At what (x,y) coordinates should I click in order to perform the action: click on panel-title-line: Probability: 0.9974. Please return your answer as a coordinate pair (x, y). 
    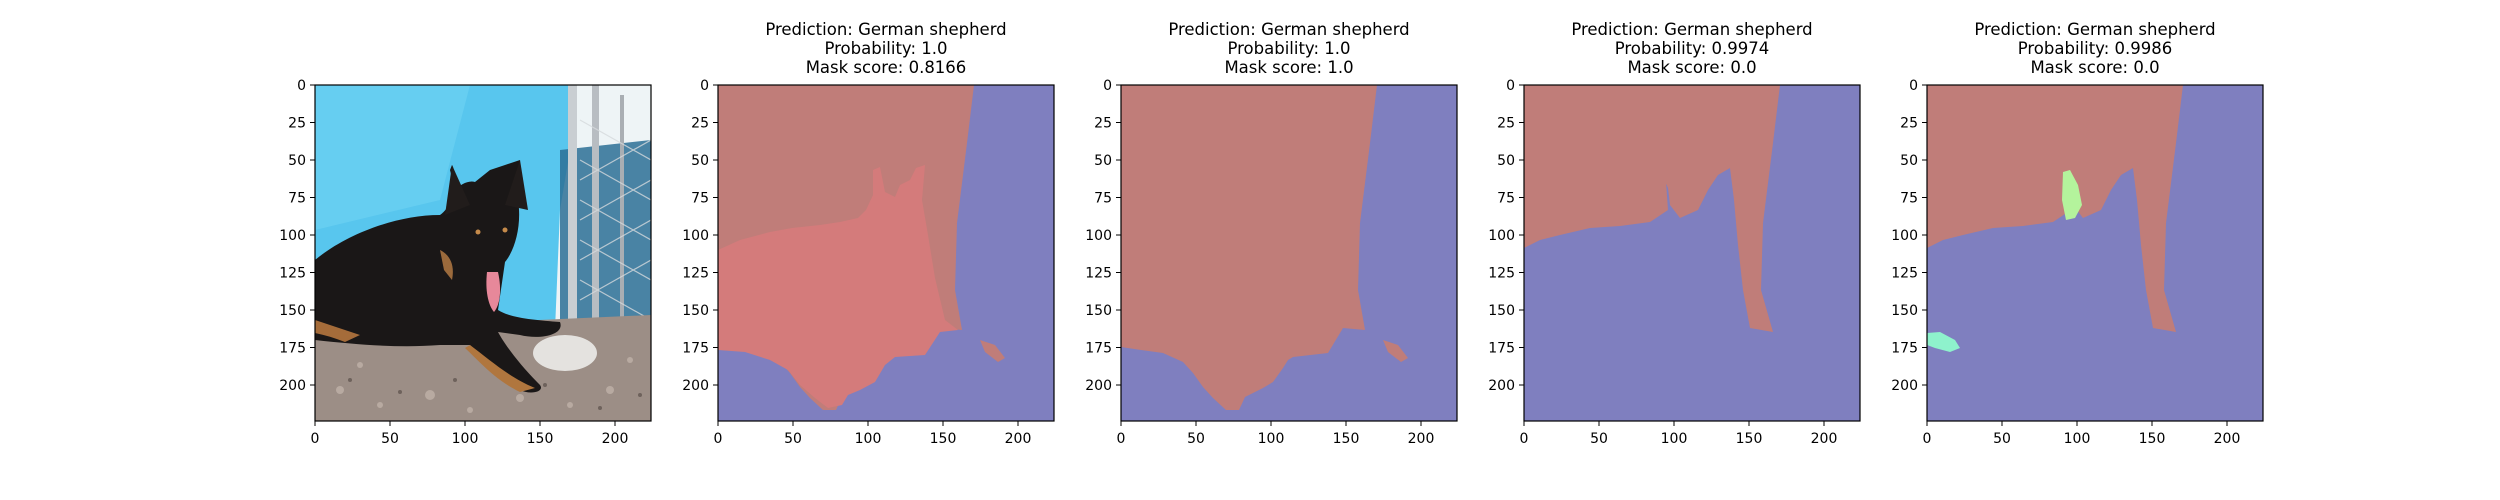
    Looking at the image, I should click on (1692, 48).